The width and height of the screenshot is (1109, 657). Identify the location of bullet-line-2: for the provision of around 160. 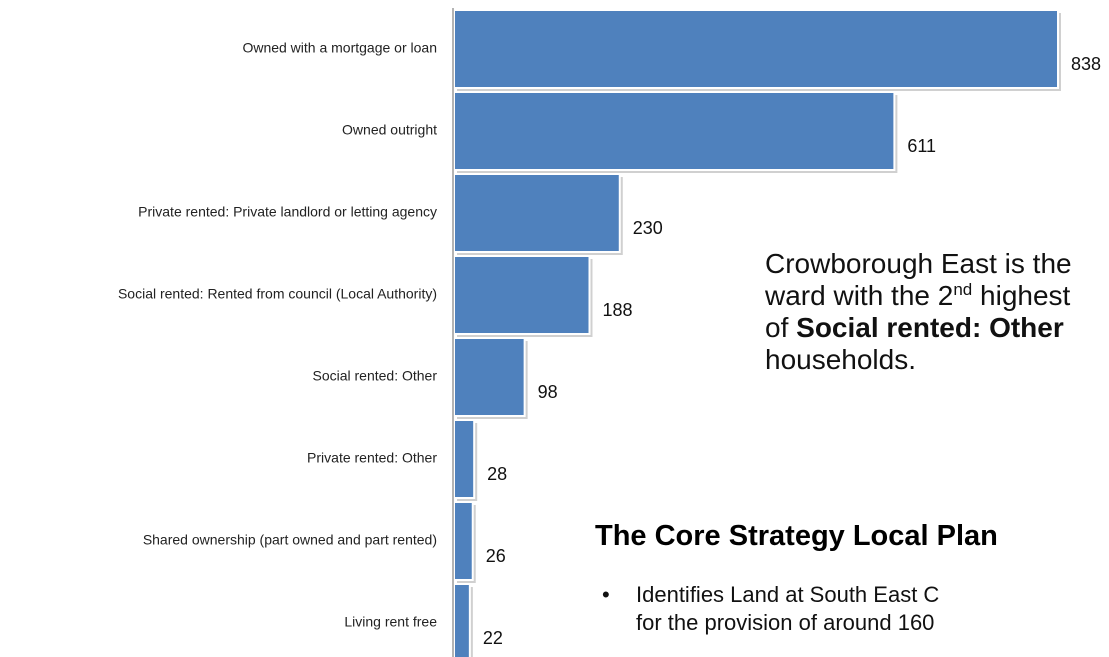
(785, 622).